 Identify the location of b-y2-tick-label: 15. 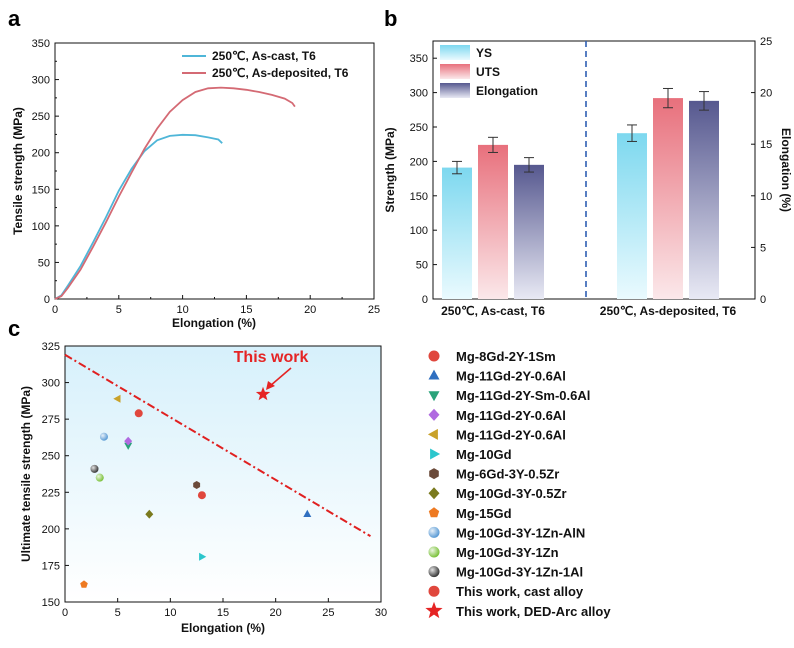
(766, 145).